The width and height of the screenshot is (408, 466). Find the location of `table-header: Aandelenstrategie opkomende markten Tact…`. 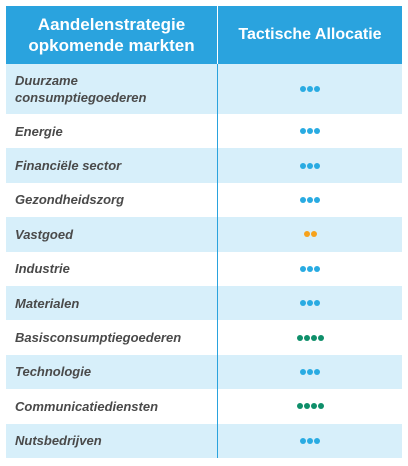

table-header: Aandelenstrategie opkomende markten Tact… is located at coordinates (204, 35).